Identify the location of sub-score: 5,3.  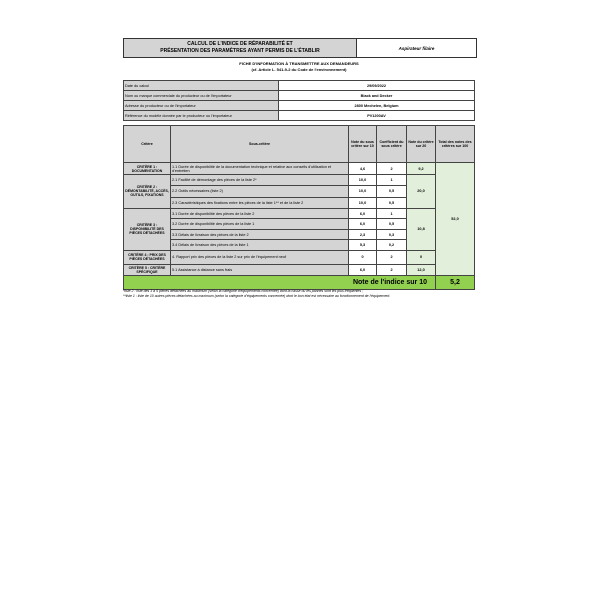
(362, 245).